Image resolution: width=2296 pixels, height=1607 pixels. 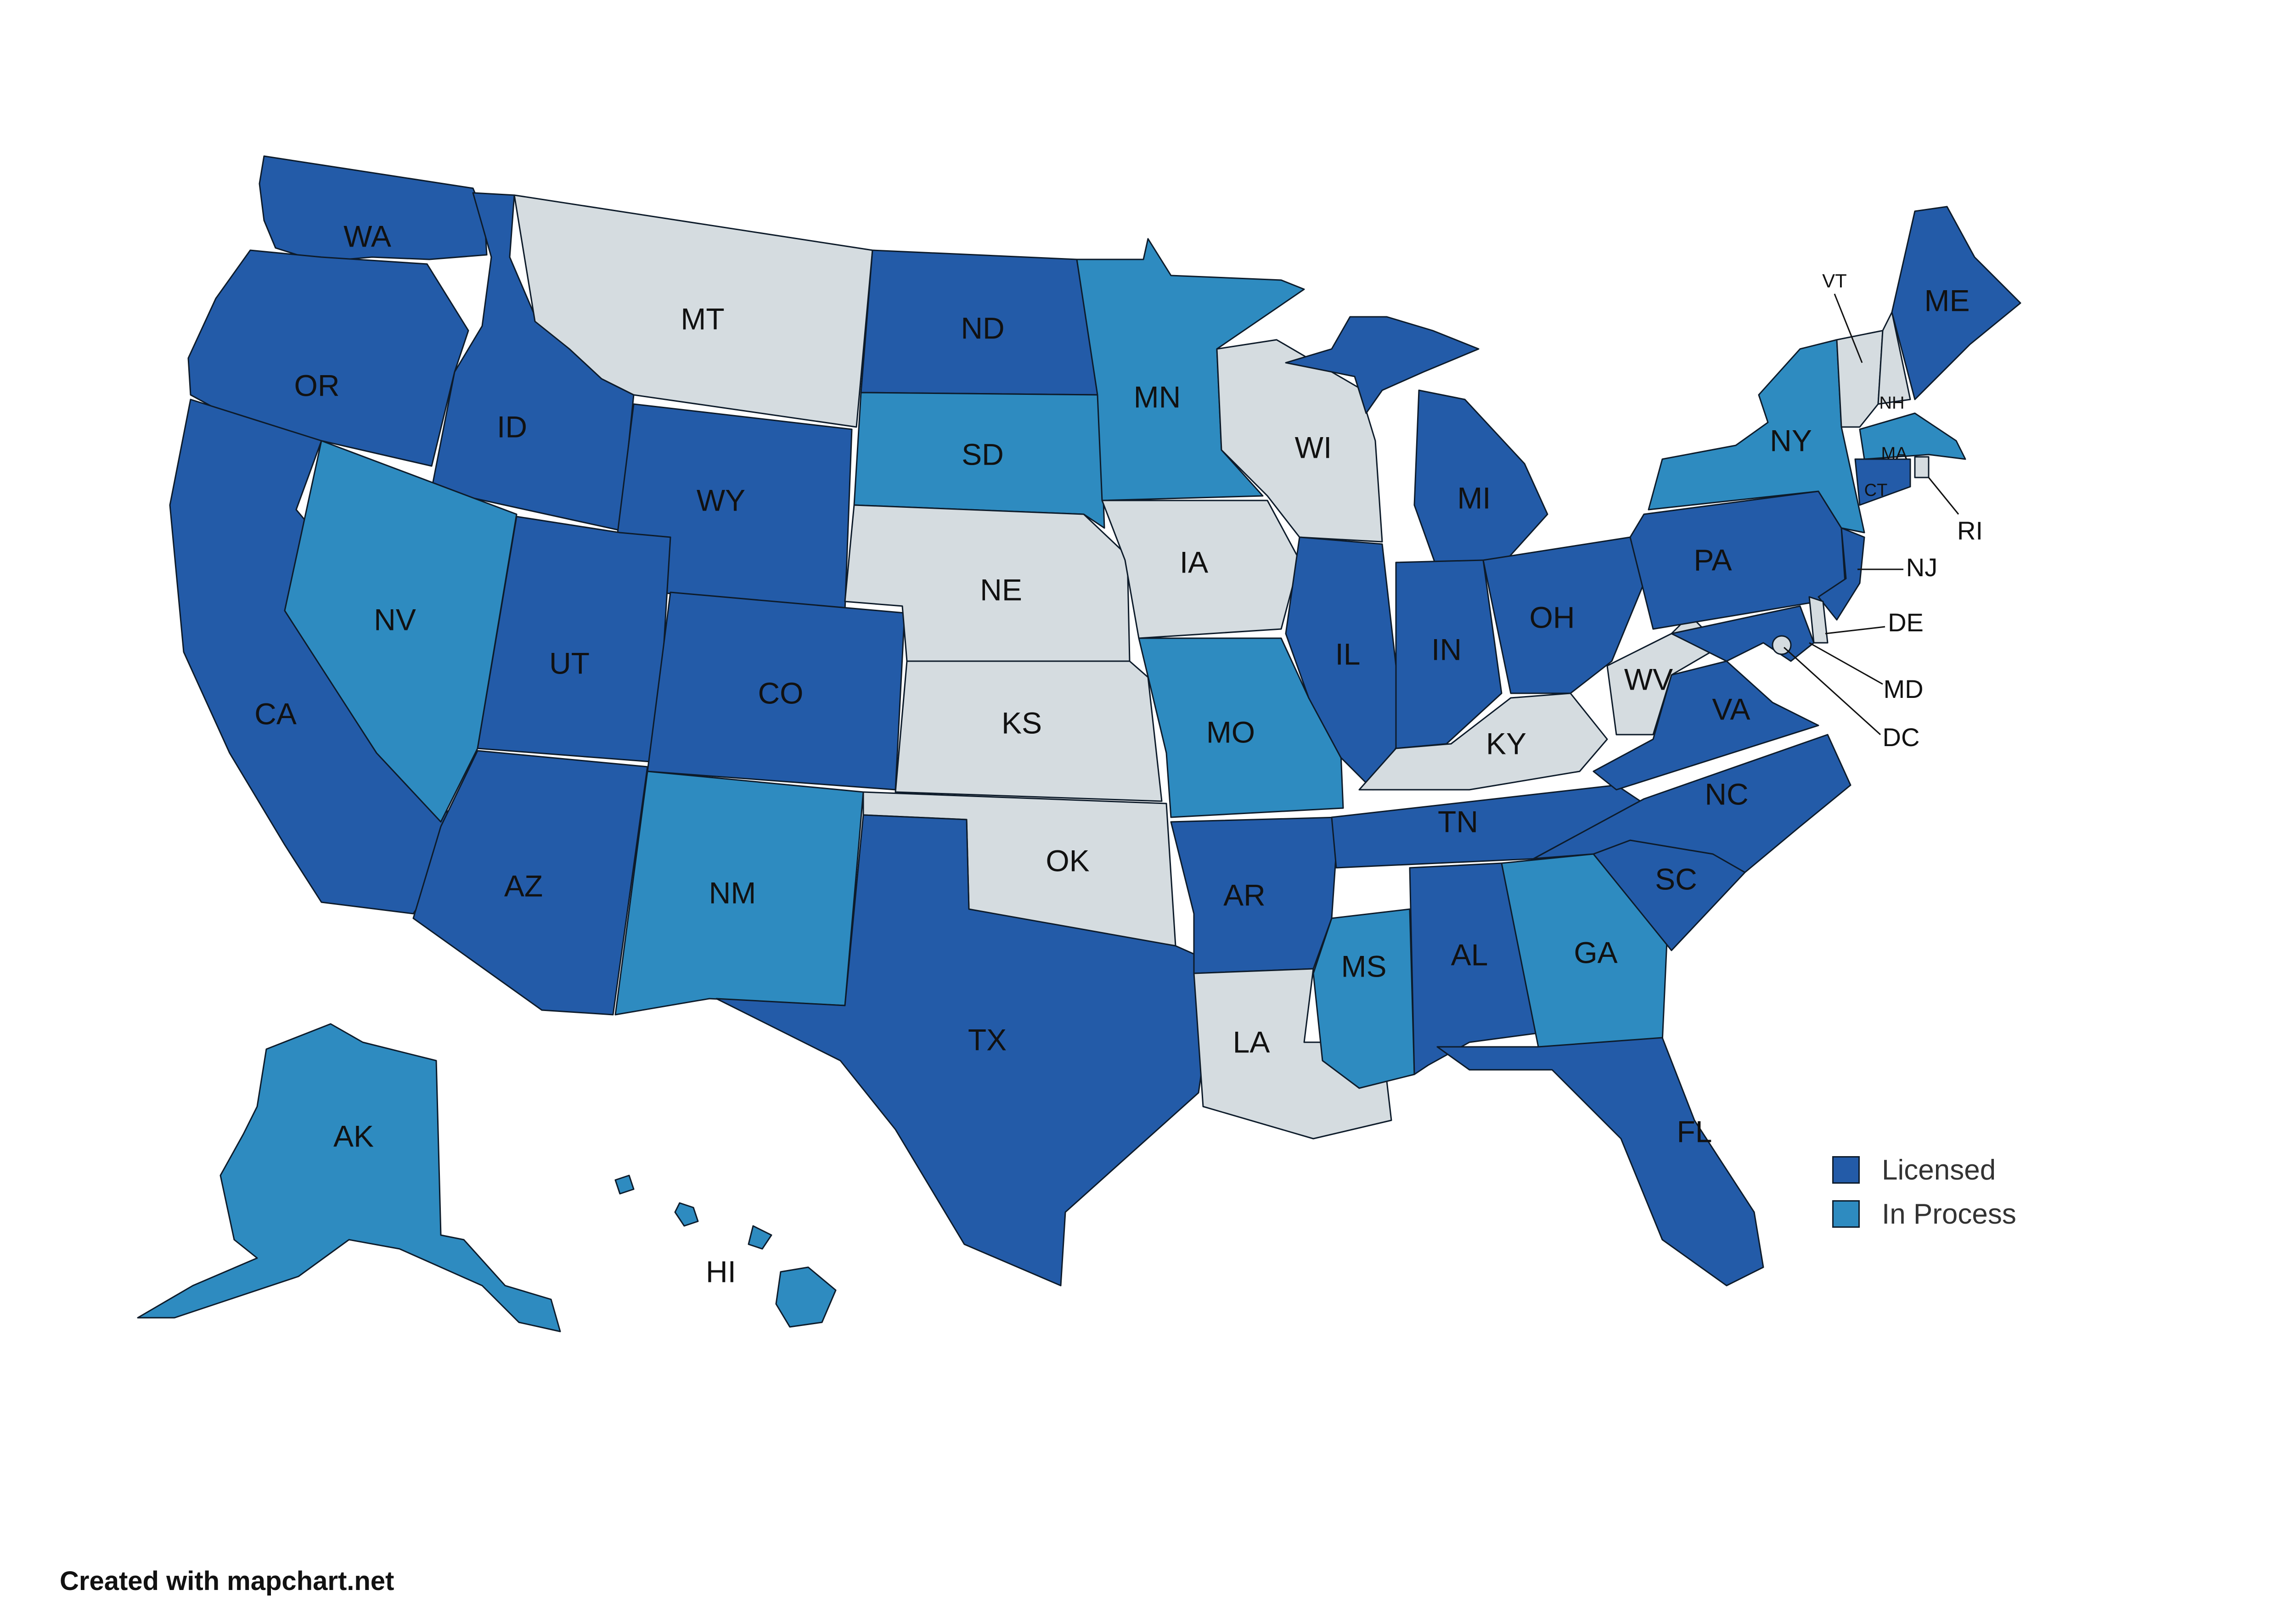 What do you see at coordinates (1901, 737) in the screenshot?
I see `state-label-dc: DC` at bounding box center [1901, 737].